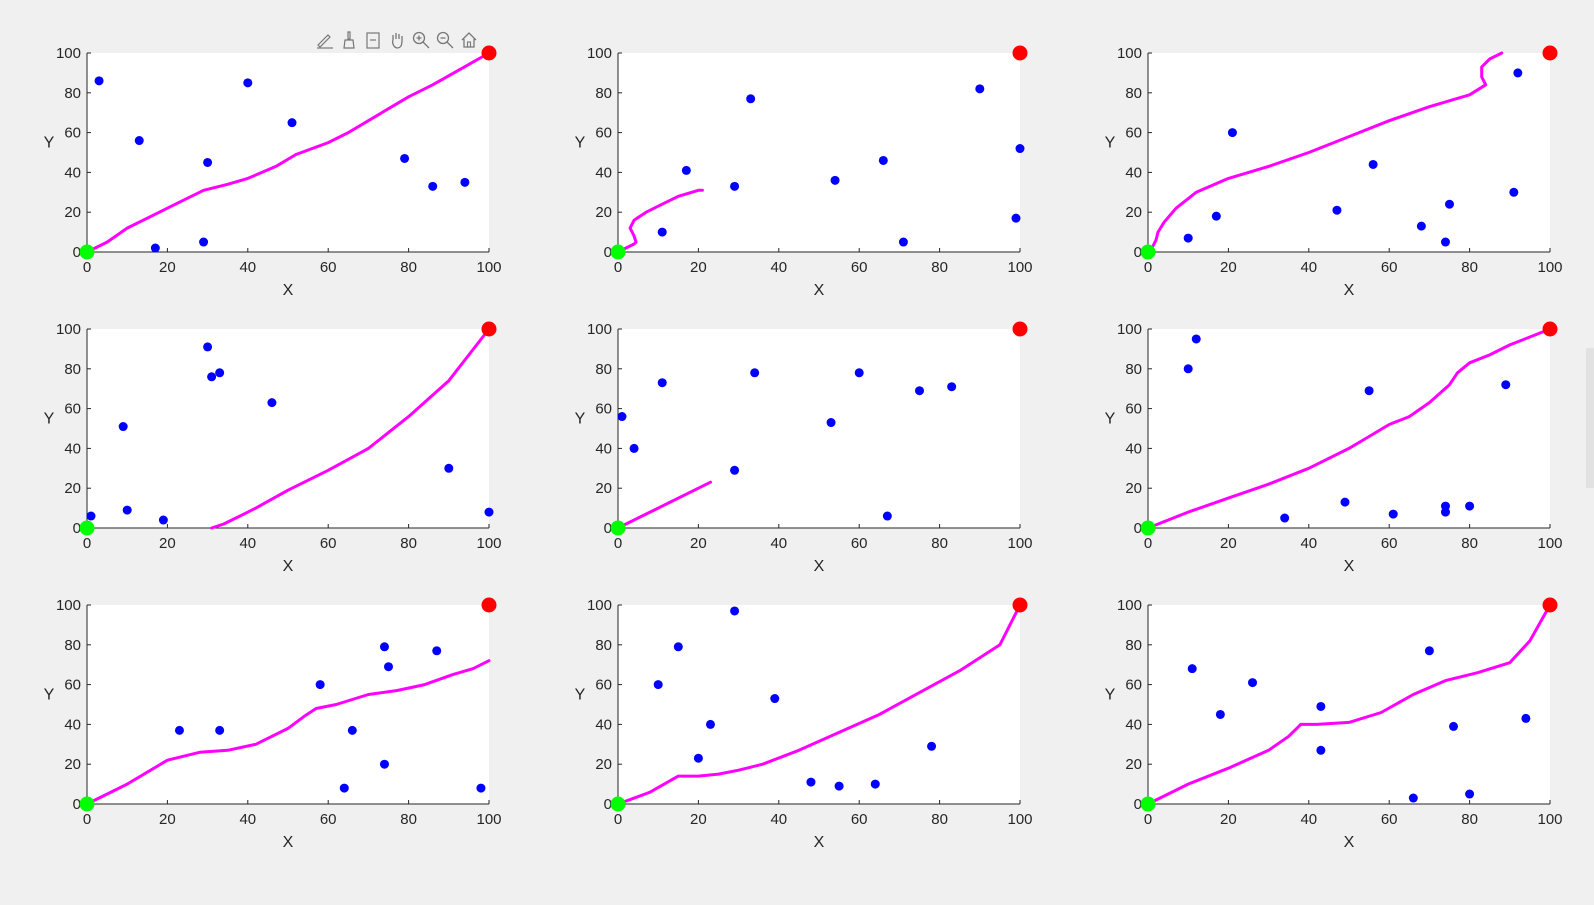 The image size is (1594, 905). I want to click on axes-toolbar, so click(397, 40).